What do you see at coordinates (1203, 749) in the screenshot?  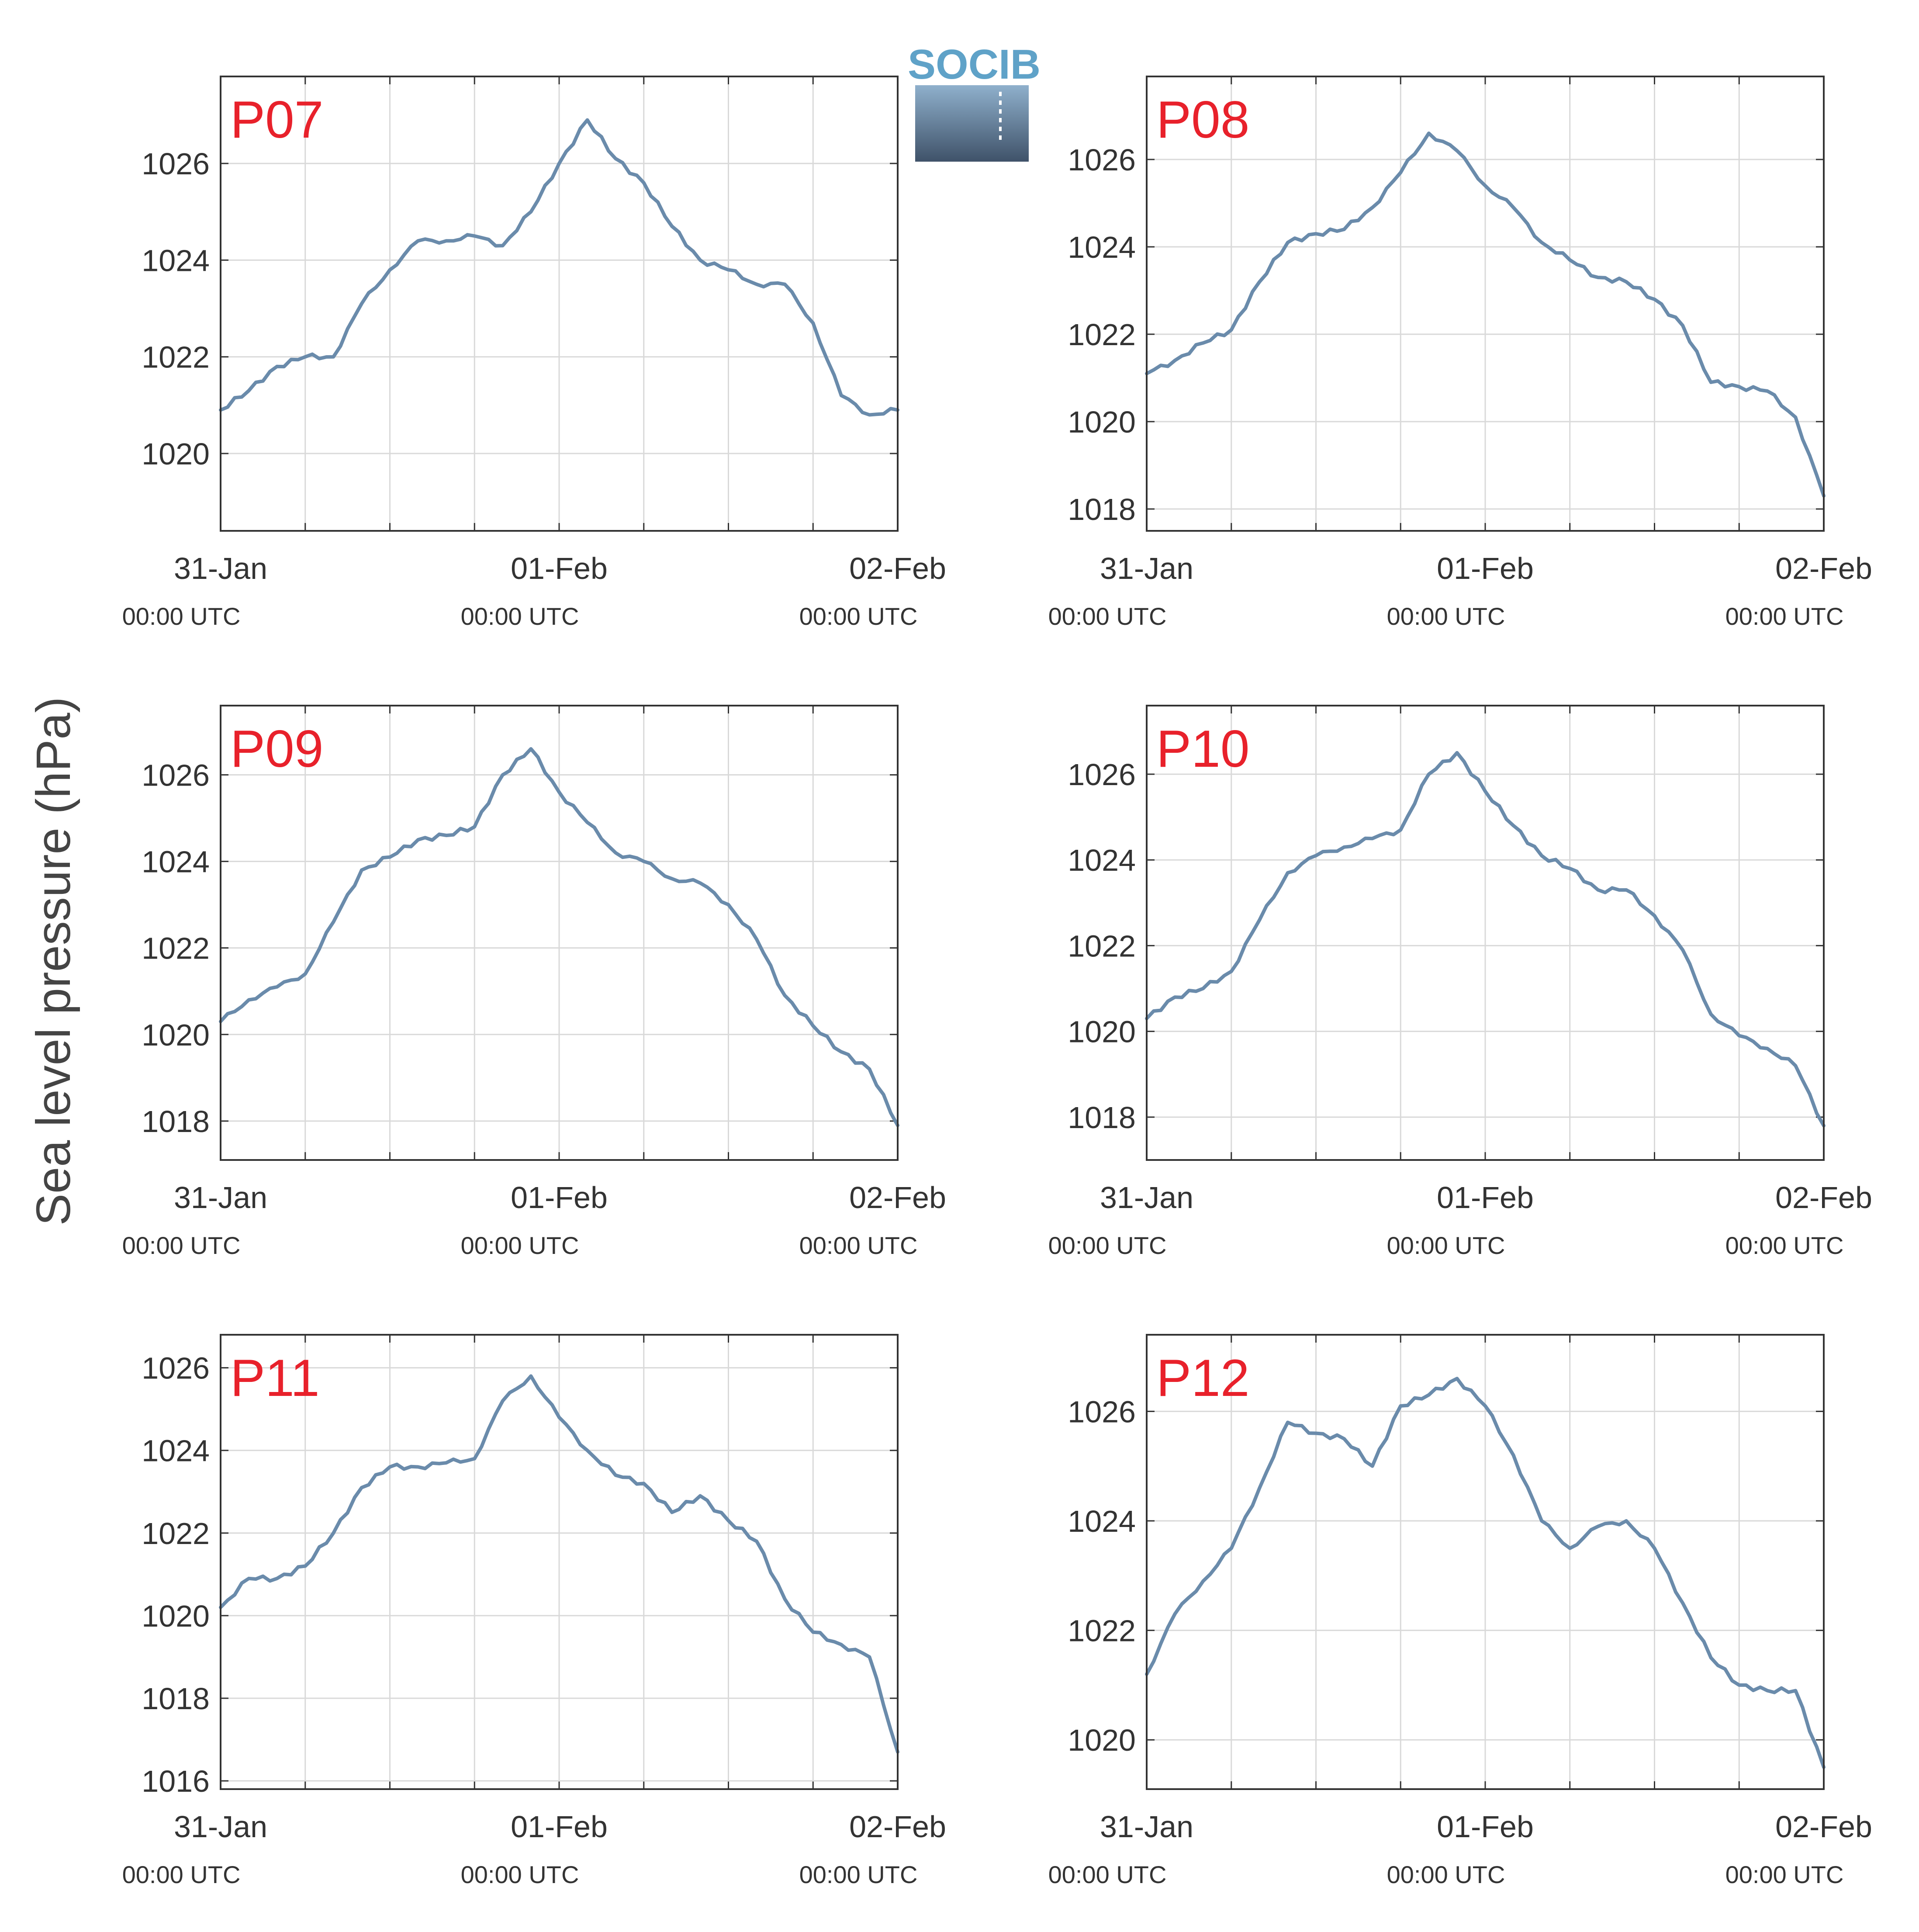 I see `panel-label: P10` at bounding box center [1203, 749].